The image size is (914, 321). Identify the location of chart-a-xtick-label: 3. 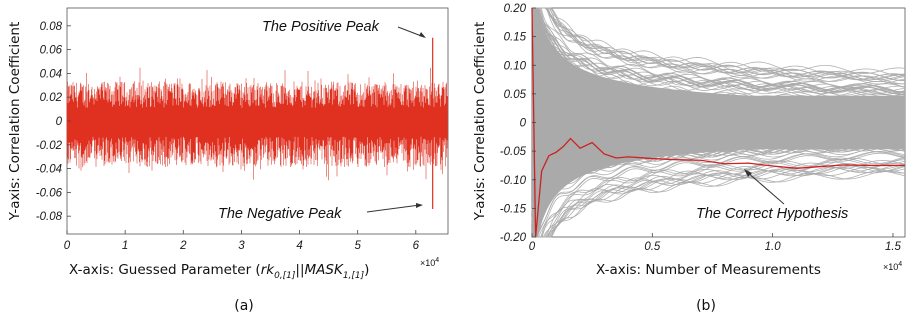
(241, 246).